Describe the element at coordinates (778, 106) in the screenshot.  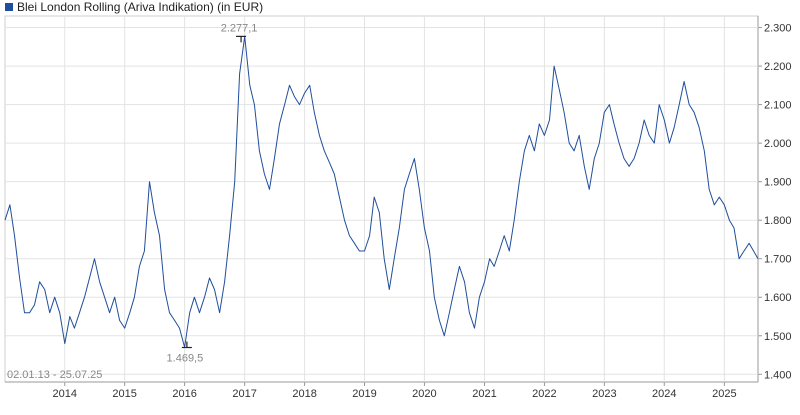
I see `y-tick-label: 2.100` at that location.